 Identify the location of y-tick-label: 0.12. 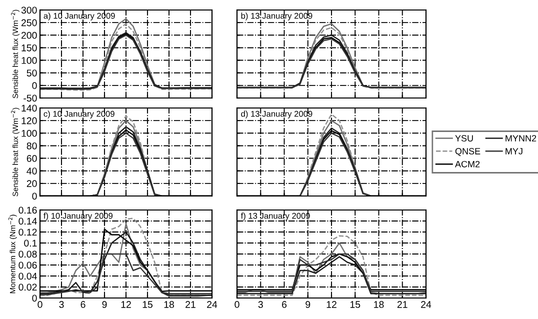
(27, 232).